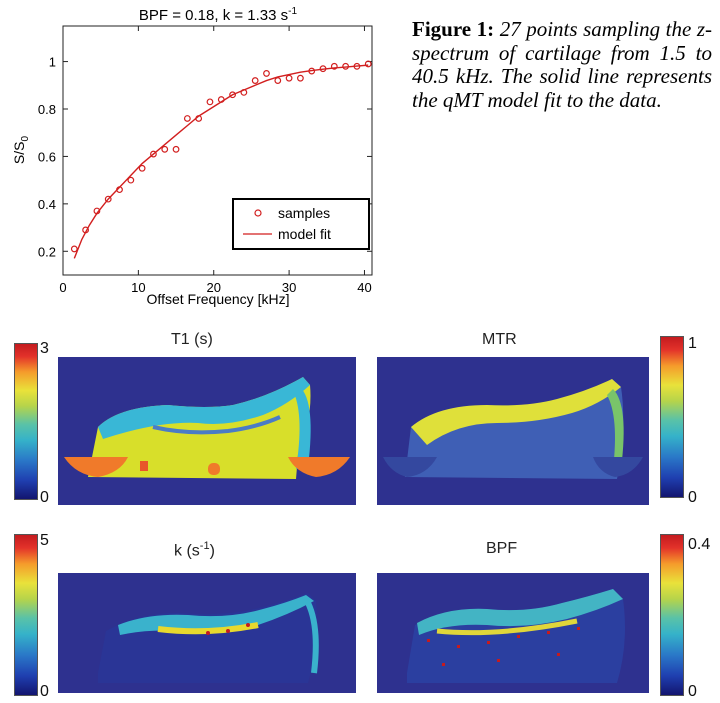 Image resolution: width=720 pixels, height=703 pixels. What do you see at coordinates (52, 62) in the screenshot?
I see `y-tick-label: 1` at bounding box center [52, 62].